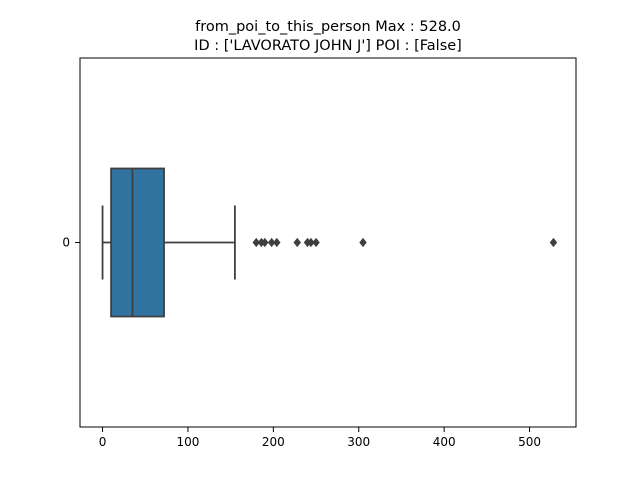 The image size is (640, 485). Describe the element at coordinates (103, 442) in the screenshot. I see `x-tick-label-0: 0` at that location.